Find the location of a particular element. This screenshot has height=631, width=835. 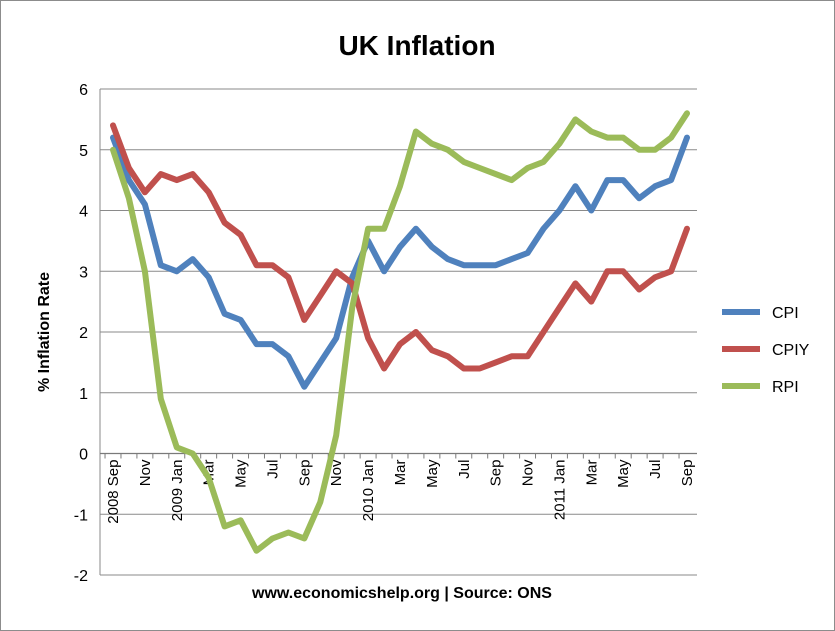

y-tick-label: 4 is located at coordinates (83, 212).